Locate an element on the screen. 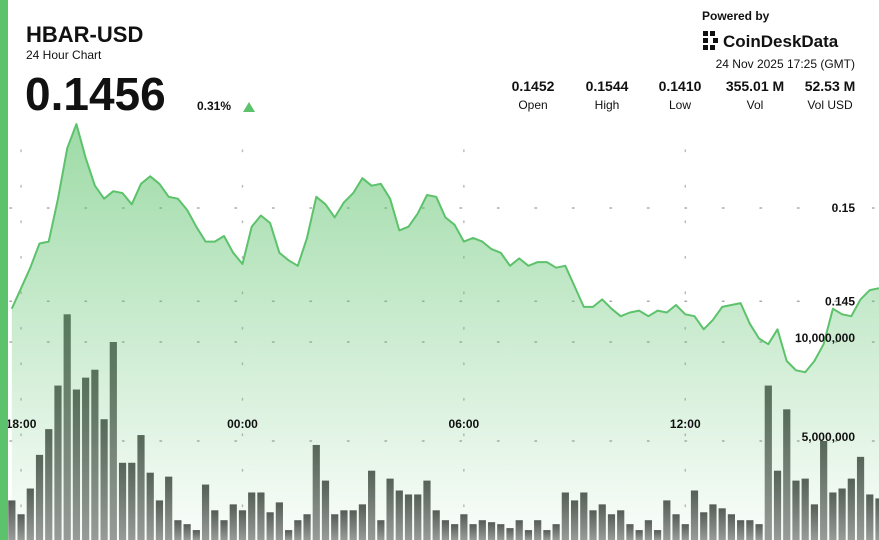 The width and height of the screenshot is (879, 540). brand: CoinDeskData is located at coordinates (781, 41).